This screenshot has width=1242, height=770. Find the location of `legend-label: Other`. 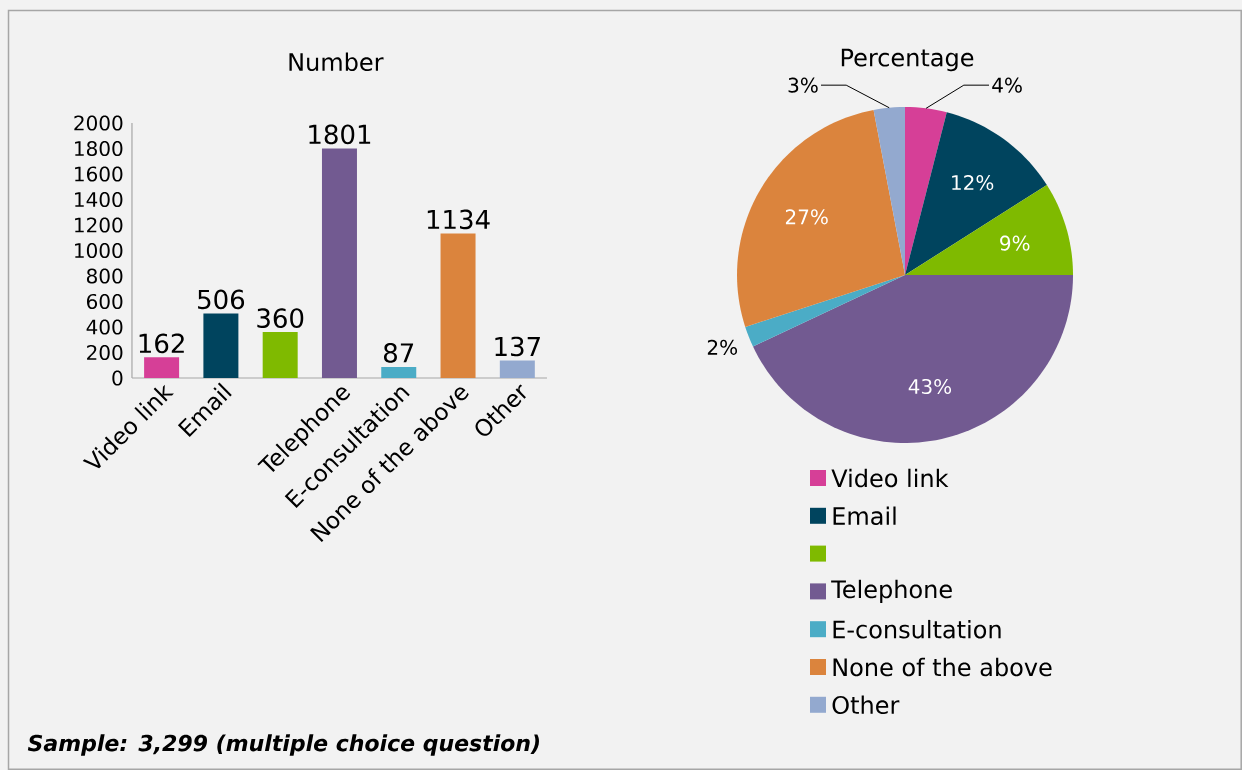

legend-label: Other is located at coordinates (866, 705).